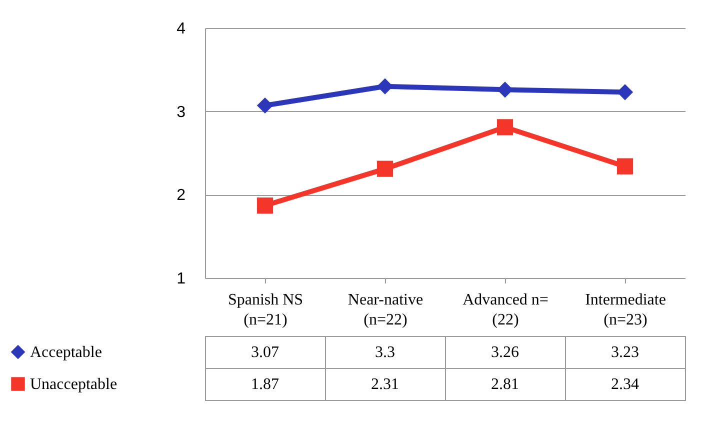 The image size is (709, 438). Describe the element at coordinates (66, 352) in the screenshot. I see `legend-label: Acceptable` at that location.